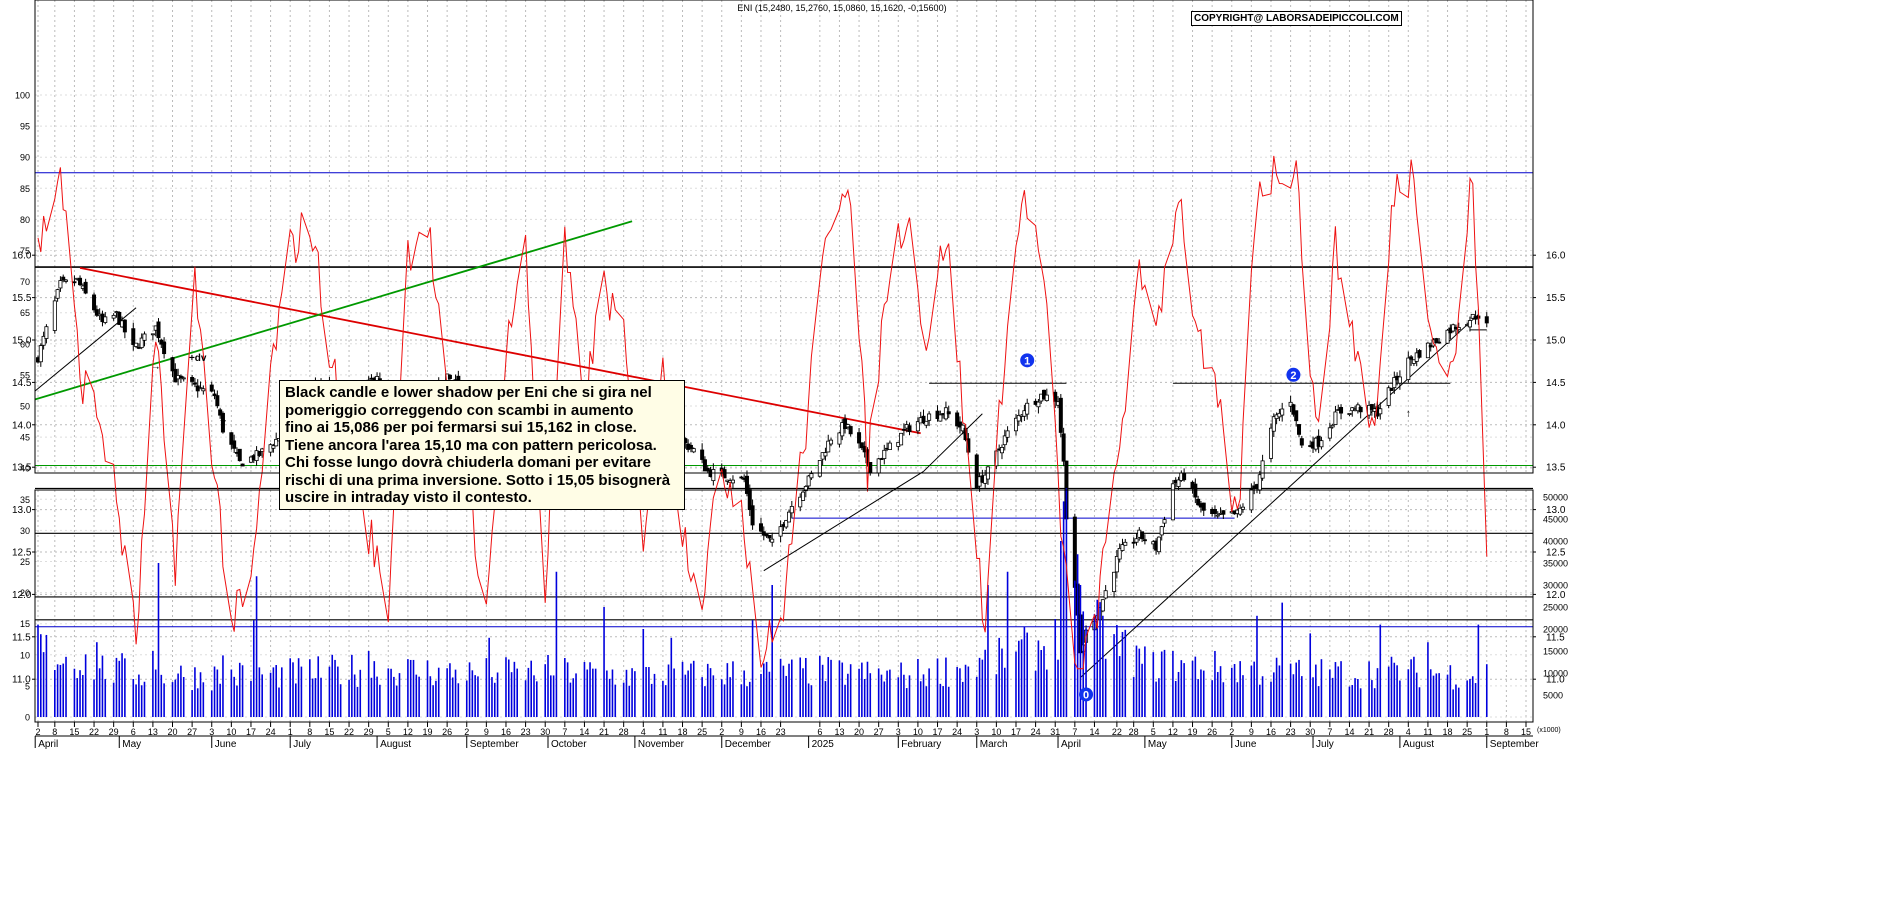  What do you see at coordinates (25, 282) in the screenshot?
I see `oscillator-tick: 70` at bounding box center [25, 282].